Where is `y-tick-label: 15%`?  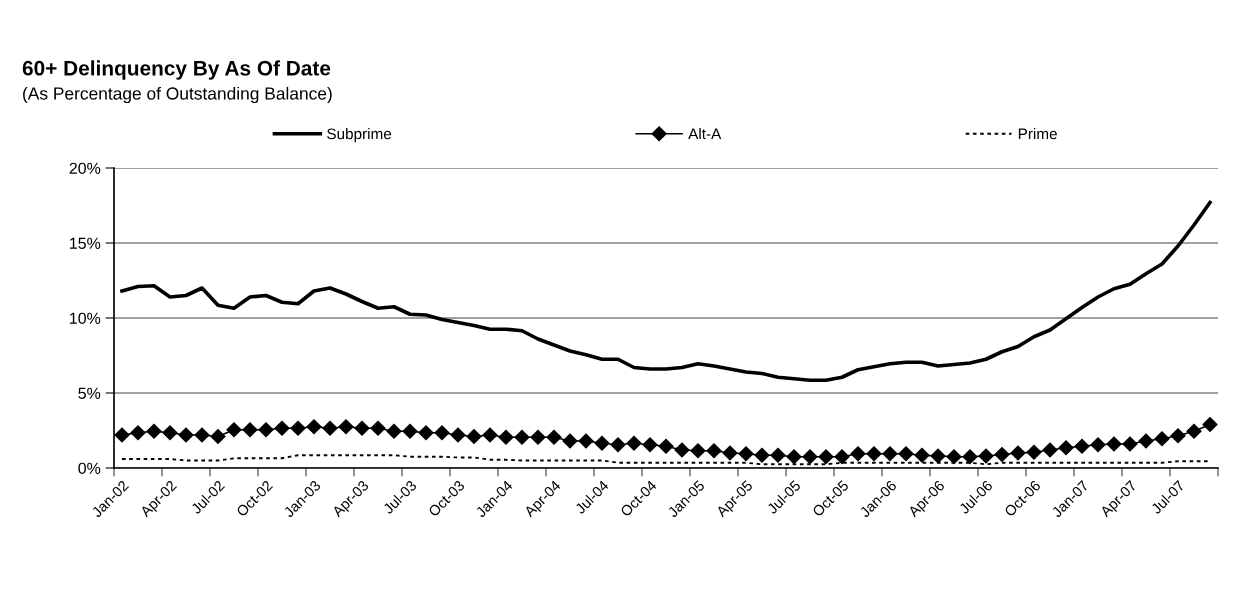
y-tick-label: 15% is located at coordinates (85, 243).